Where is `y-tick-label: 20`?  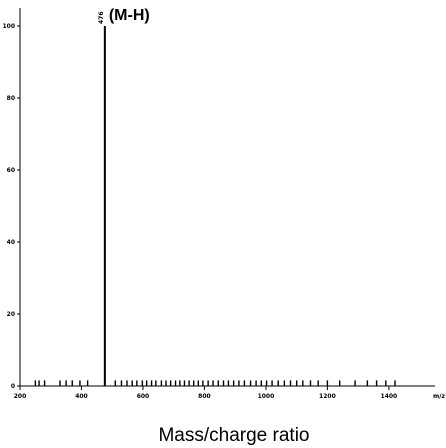
y-tick-label: 20 is located at coordinates (11, 314).